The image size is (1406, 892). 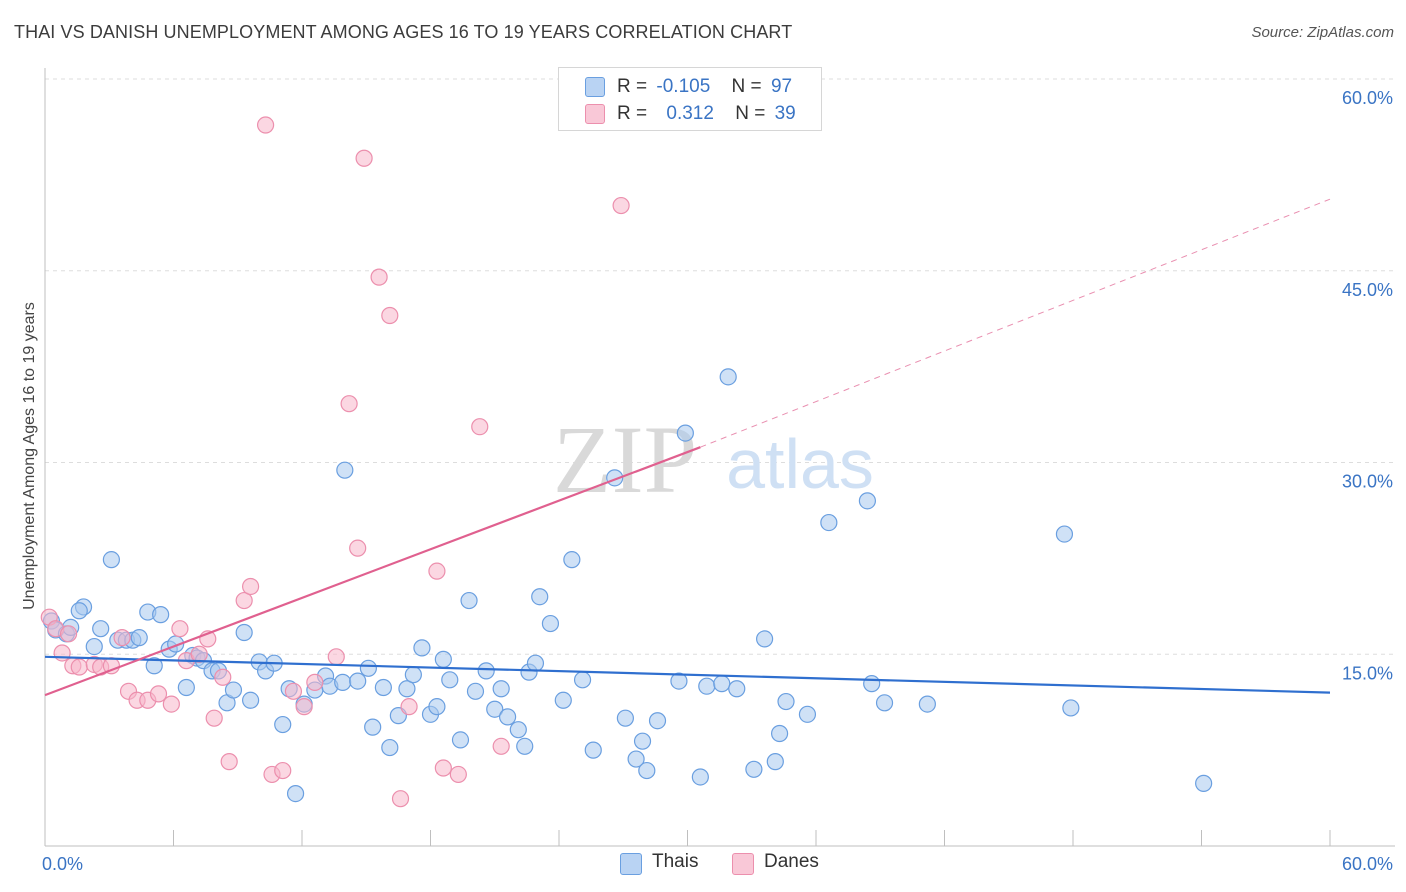 I want to click on thais-n-label: N =, so click(x=746, y=86).